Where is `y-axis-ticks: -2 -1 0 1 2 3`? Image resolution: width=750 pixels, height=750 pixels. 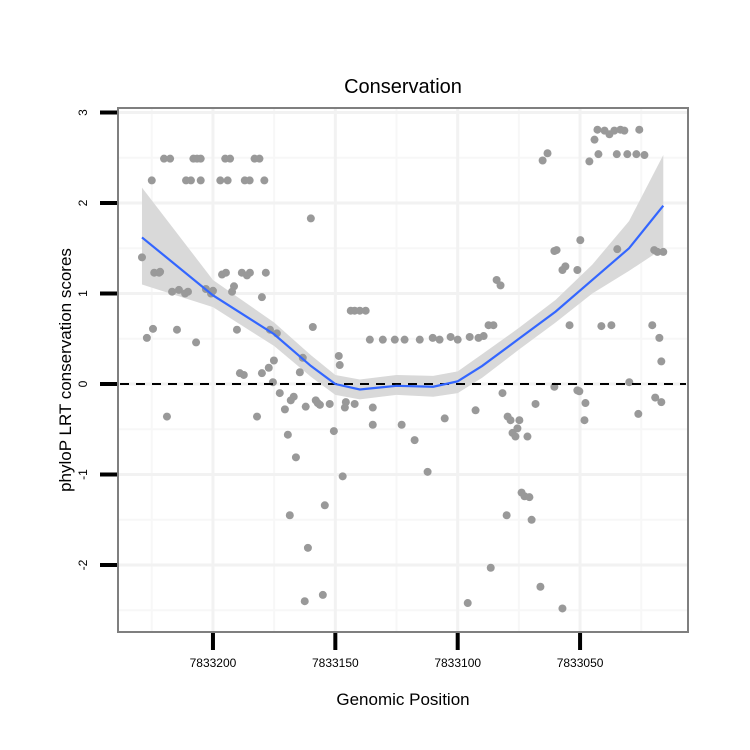
y-axis-ticks: -2 -1 0 1 2 3 is located at coordinates (96, 339).